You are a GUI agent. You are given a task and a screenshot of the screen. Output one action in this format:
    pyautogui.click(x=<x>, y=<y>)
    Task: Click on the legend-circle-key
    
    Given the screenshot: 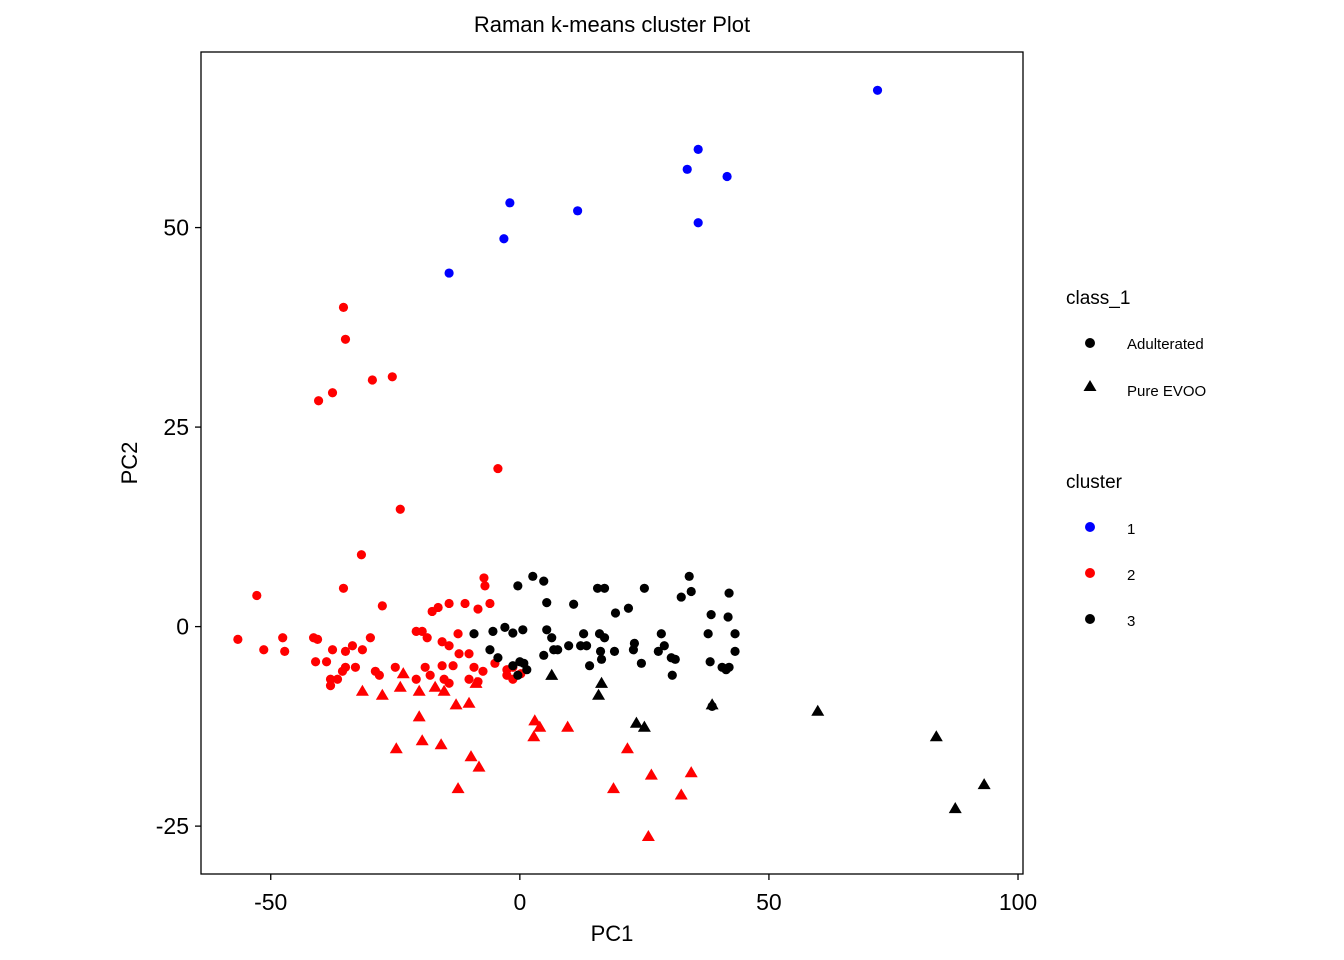 What is the action you would take?
    pyautogui.click(x=1090, y=343)
    